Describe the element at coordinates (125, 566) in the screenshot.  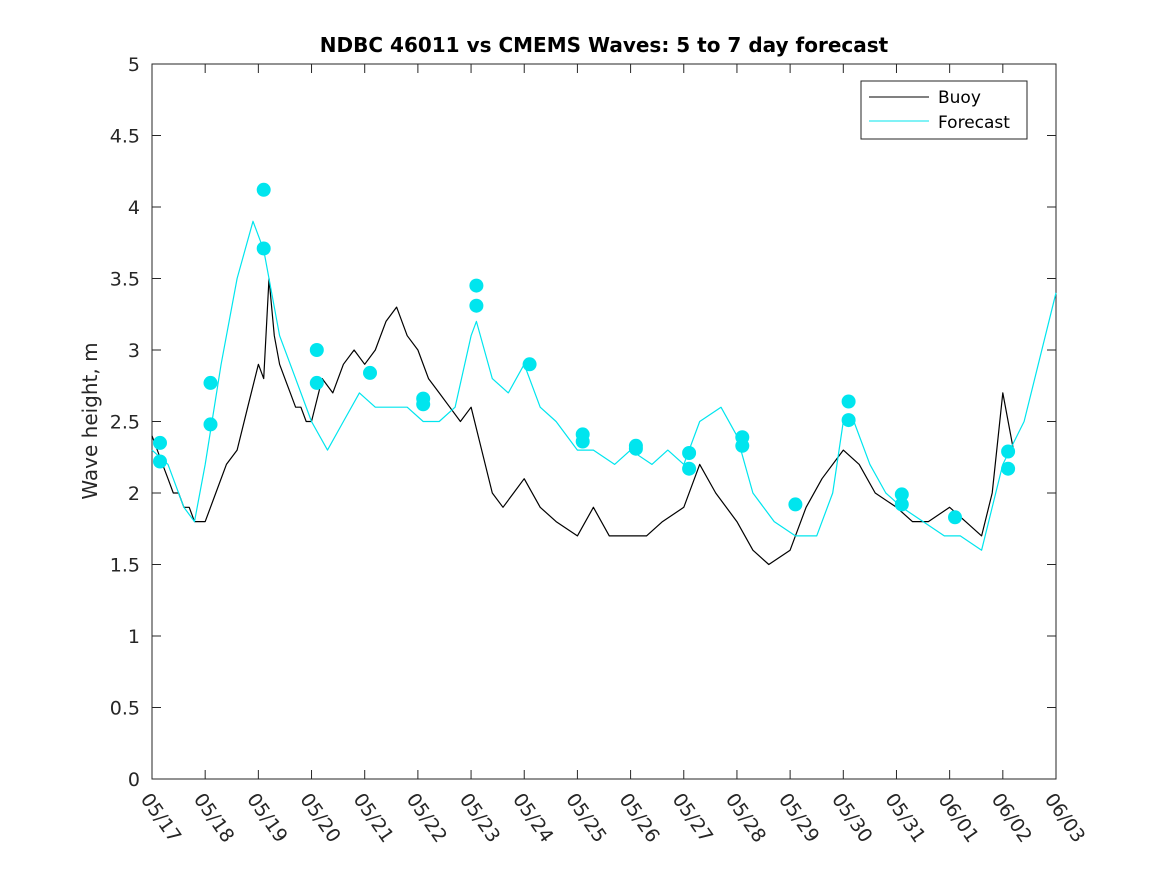
I see `y-tick-label: 1.5` at that location.